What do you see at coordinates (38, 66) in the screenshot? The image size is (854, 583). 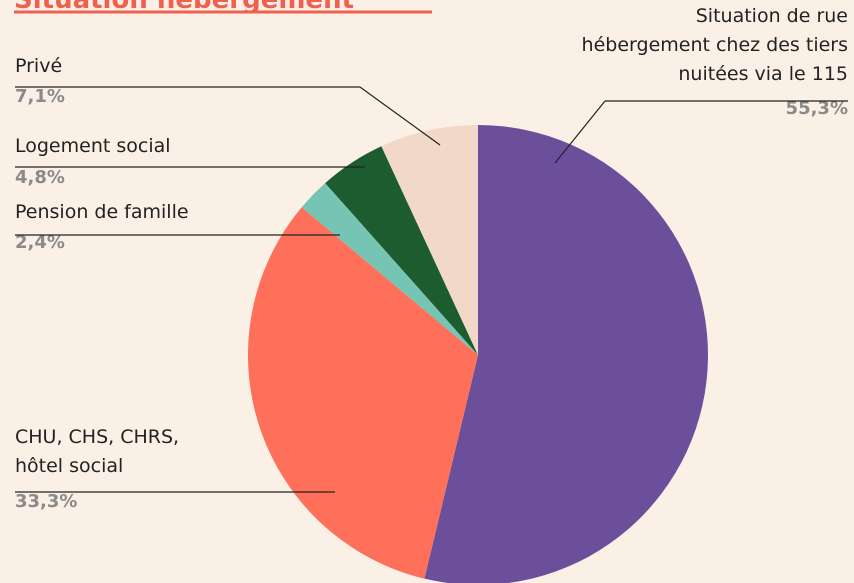 I see `slice-label: Privé` at bounding box center [38, 66].